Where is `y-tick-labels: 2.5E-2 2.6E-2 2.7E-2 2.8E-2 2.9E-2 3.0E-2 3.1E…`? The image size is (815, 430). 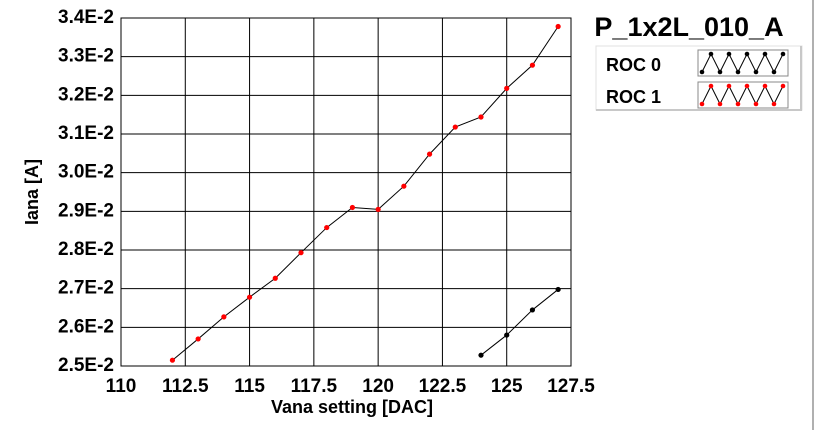 y-tick-labels: 2.5E-2 2.6E-2 2.7E-2 2.8E-2 2.9E-2 3.0E-2 3.1E… is located at coordinates (86, 191).